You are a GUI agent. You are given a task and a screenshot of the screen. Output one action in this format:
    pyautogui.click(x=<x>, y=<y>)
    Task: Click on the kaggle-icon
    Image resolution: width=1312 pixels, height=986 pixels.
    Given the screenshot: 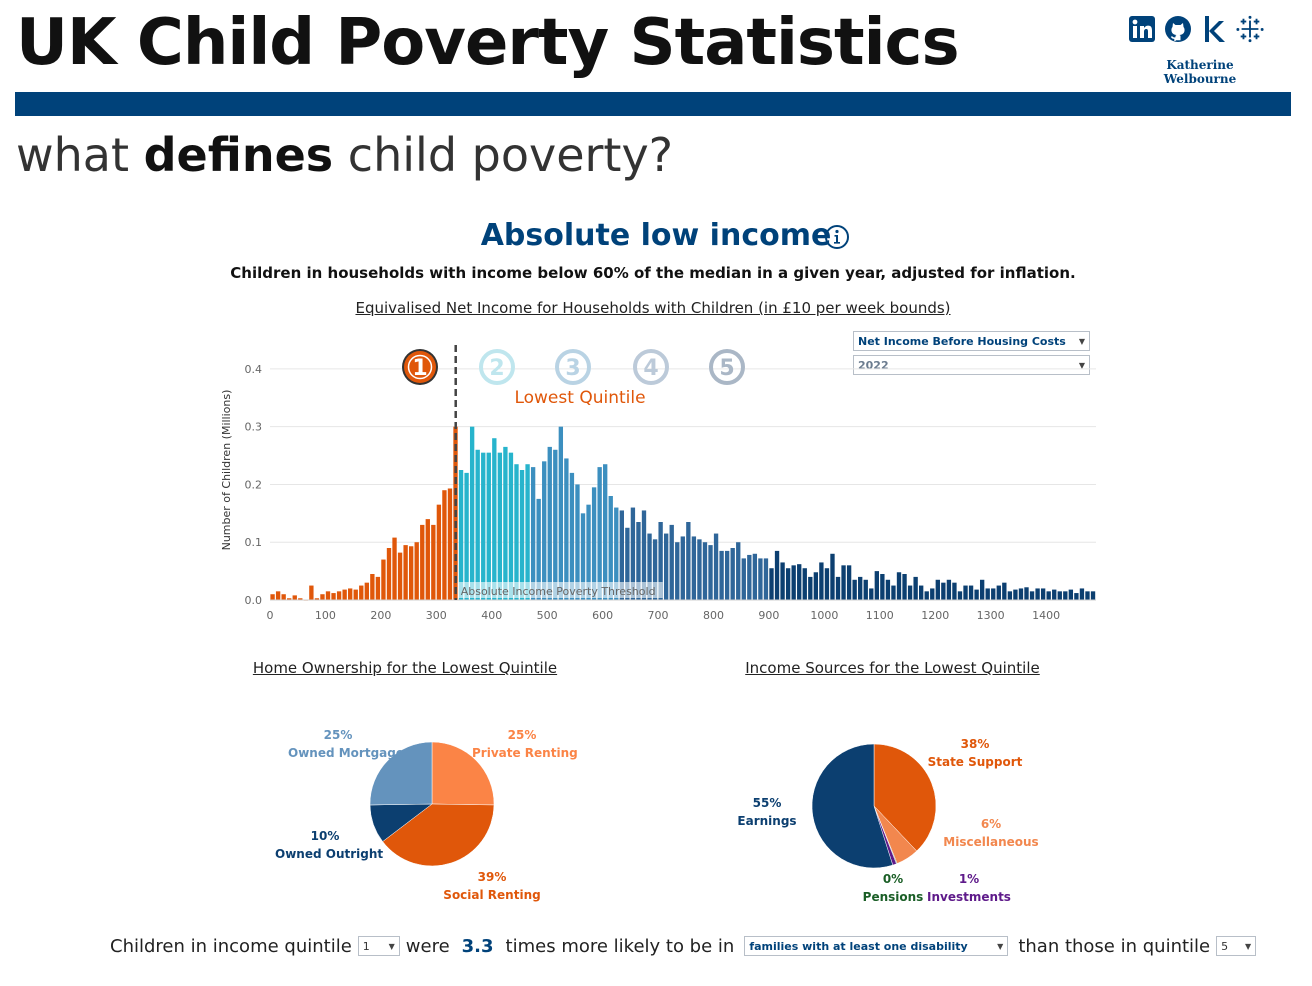 What is the action you would take?
    pyautogui.click(x=1214, y=29)
    